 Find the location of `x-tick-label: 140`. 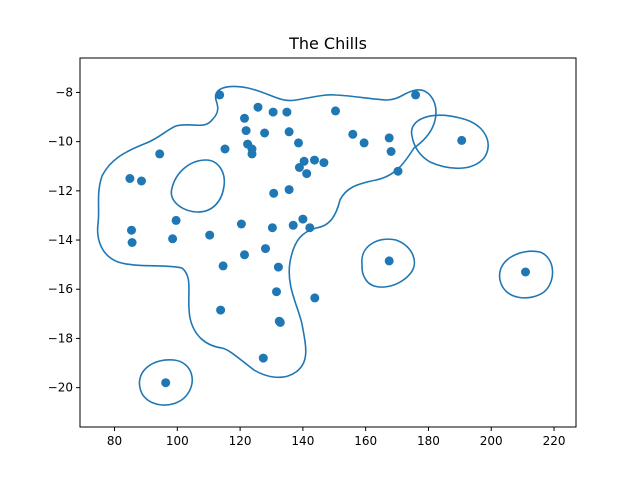

x-tick-label: 140 is located at coordinates (302, 441).